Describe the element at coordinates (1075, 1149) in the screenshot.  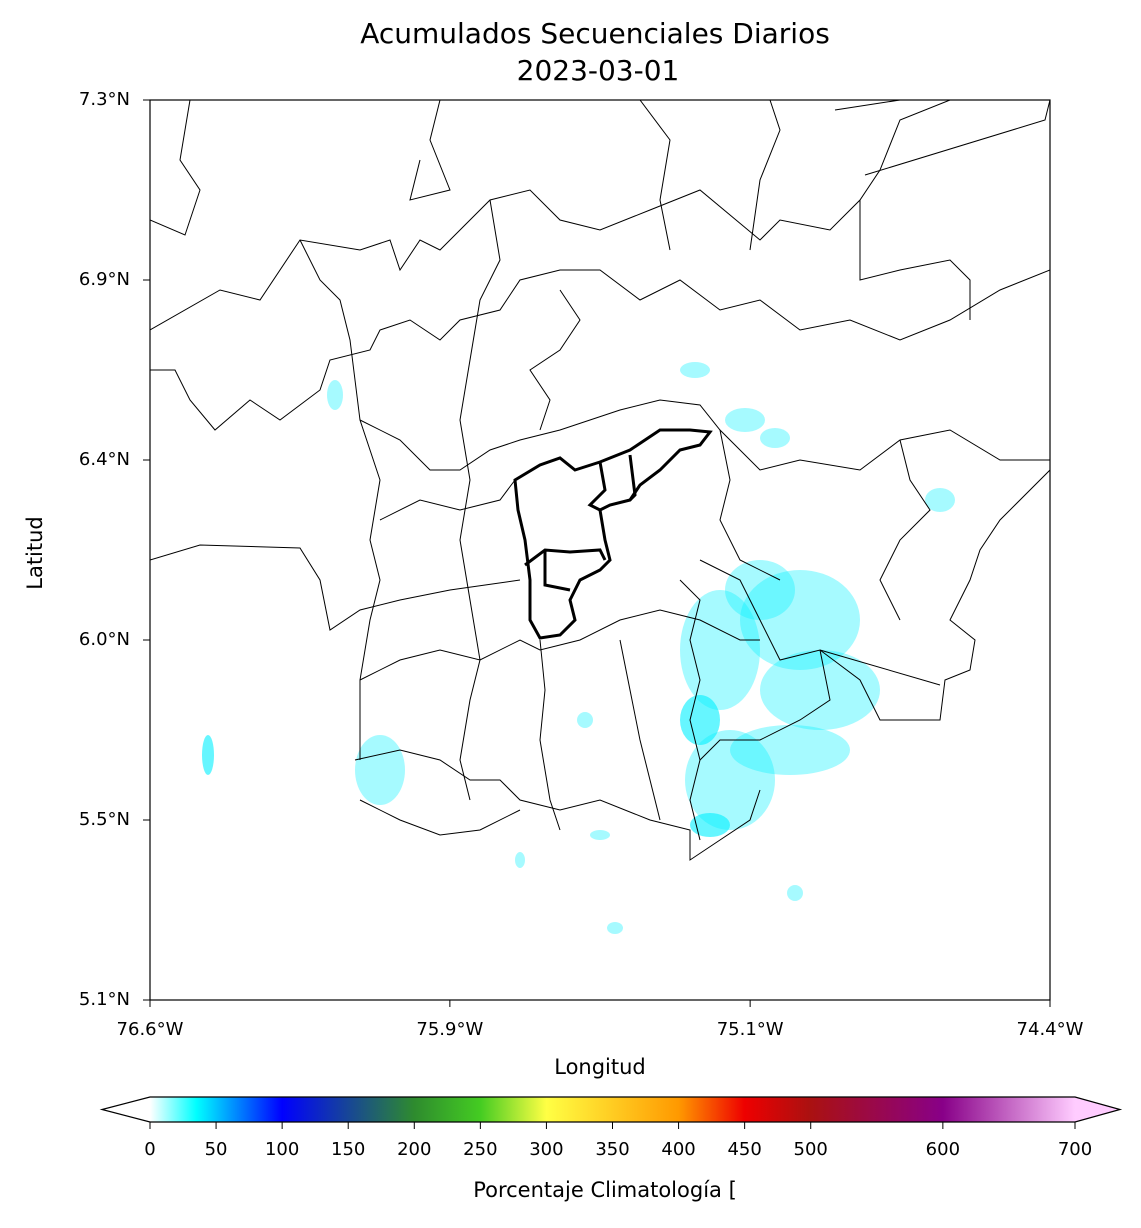
I see `colorbar-tick-label: 700` at that location.